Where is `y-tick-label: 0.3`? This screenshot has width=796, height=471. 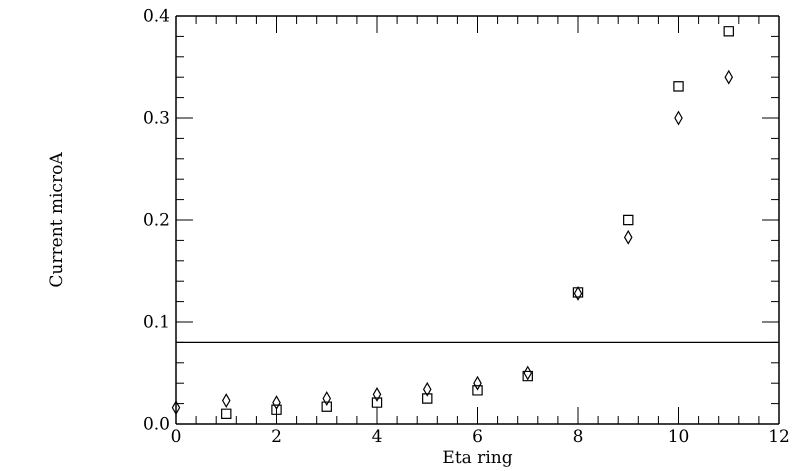
y-tick-label: 0.3 is located at coordinates (156, 118).